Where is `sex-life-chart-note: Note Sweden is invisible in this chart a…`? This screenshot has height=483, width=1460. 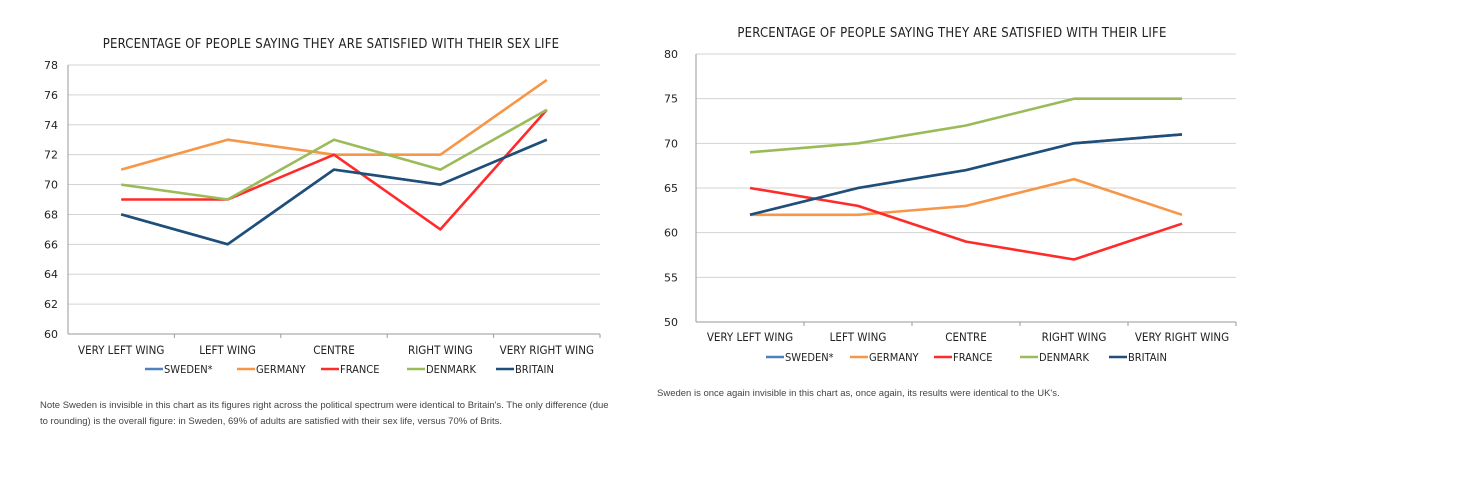
sex-life-chart-note: Note Sweden is invisible in this chart a… is located at coordinates (324, 413).